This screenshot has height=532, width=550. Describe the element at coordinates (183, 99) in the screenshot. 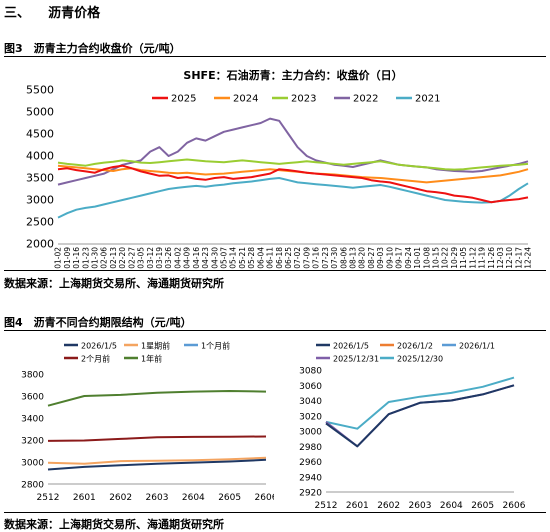

I see `legend-label-1: 2025` at that location.